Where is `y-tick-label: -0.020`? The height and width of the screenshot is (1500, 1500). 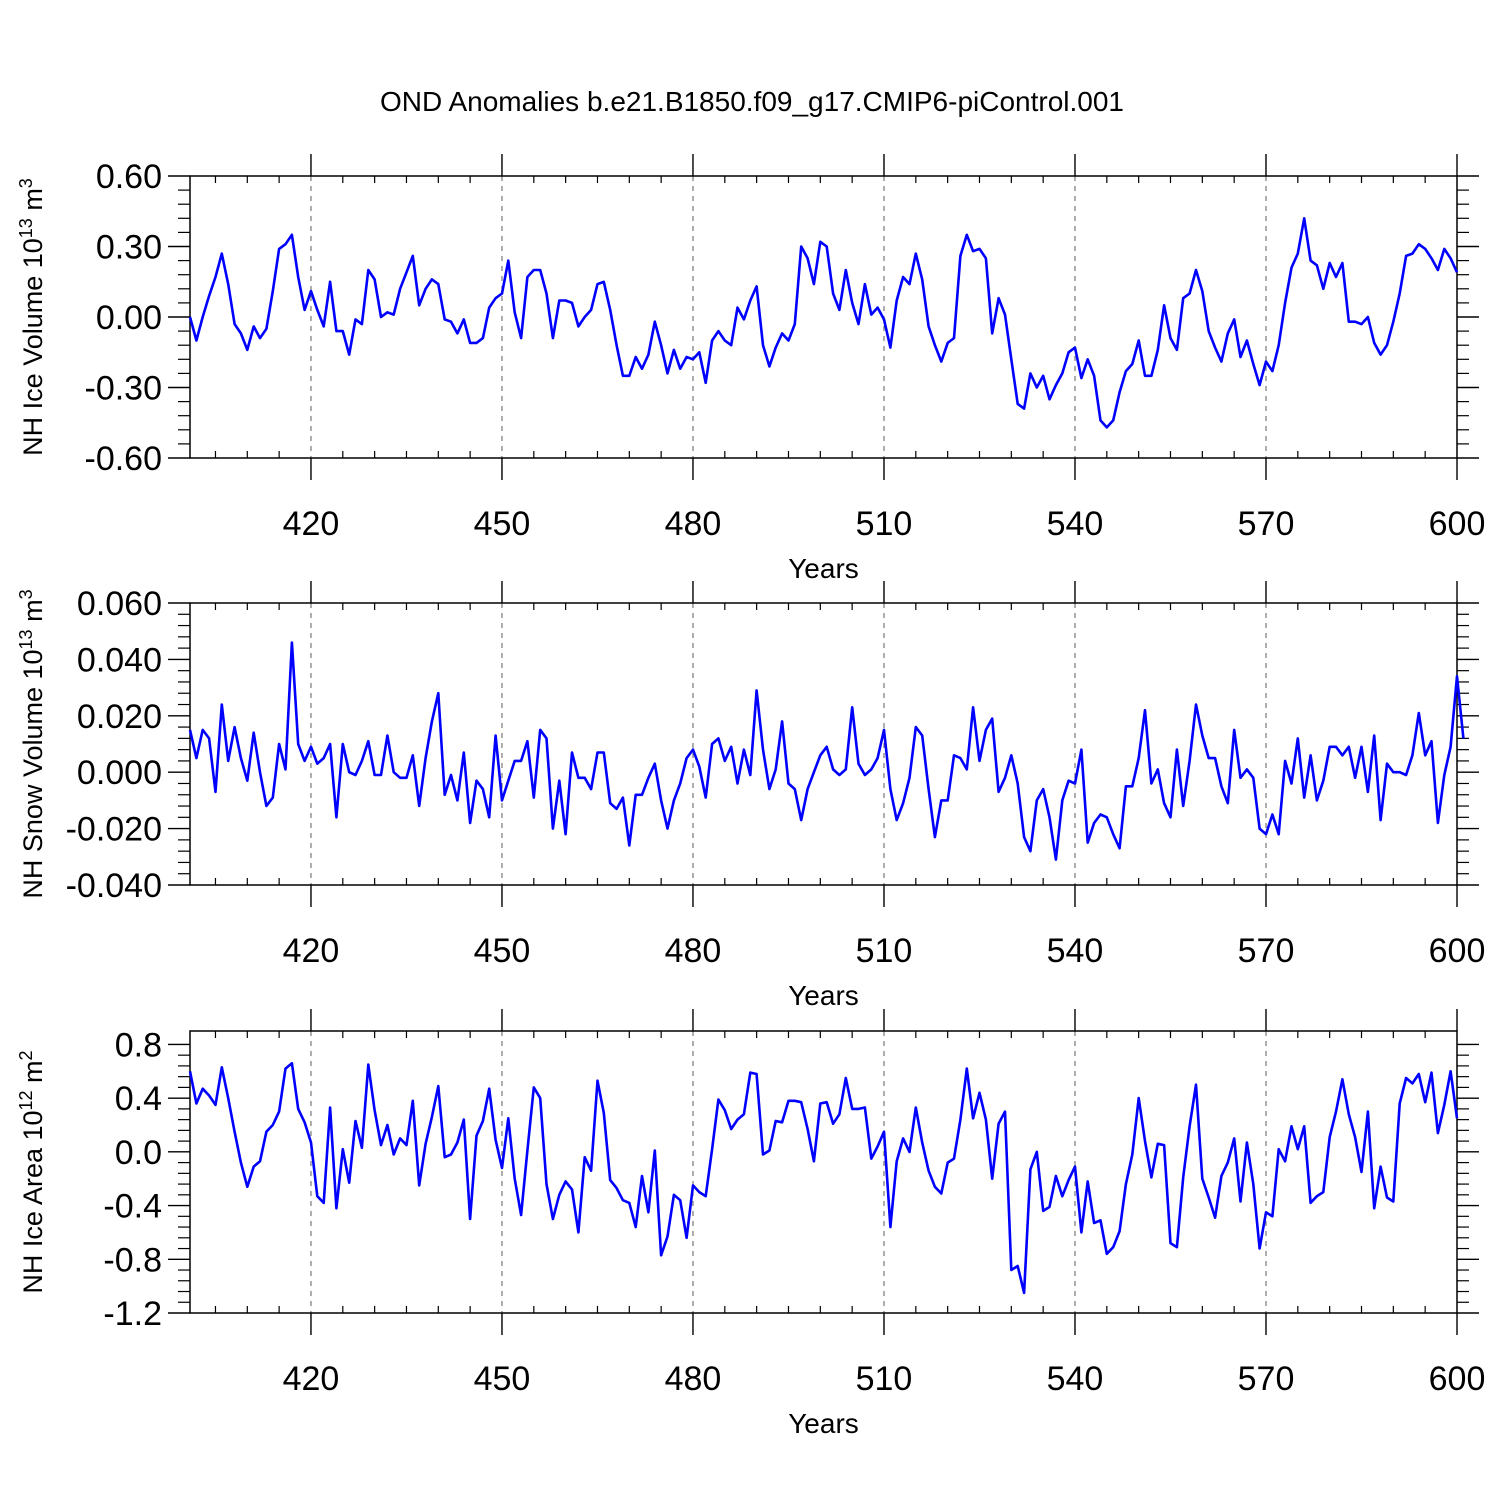
y-tick-label: -0.020 is located at coordinates (114, 830).